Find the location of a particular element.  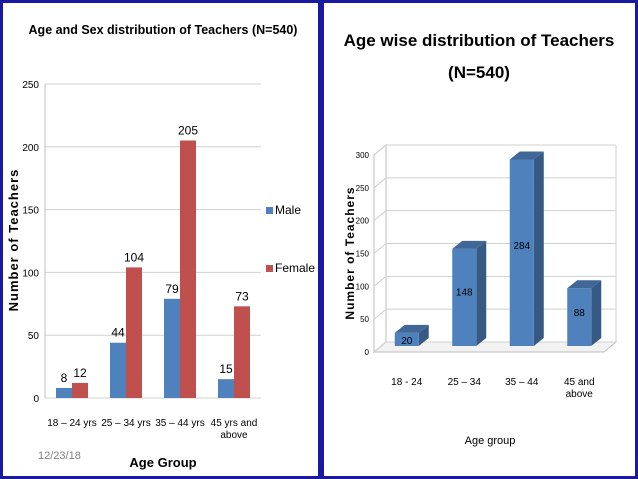

chart2-y-ticks: 0 50 100 150 200 250 300 is located at coordinates (363, 254).